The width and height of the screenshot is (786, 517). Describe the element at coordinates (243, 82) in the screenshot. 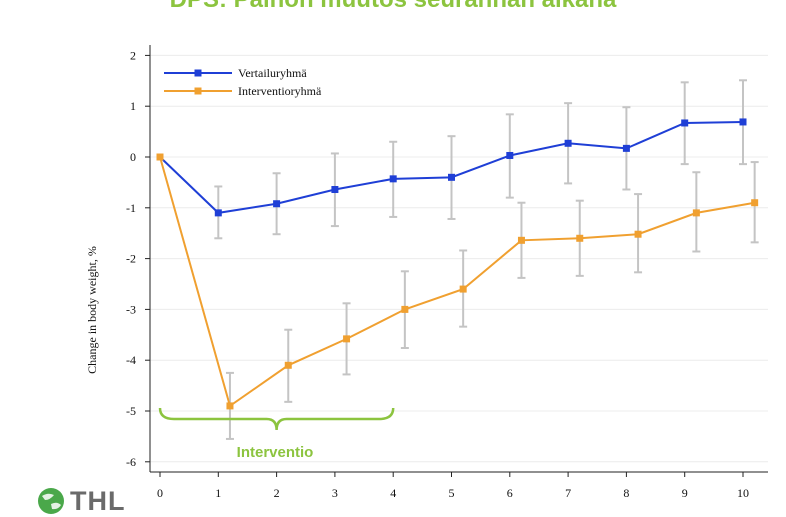

I see `legend: Vertailuryhmä Interventioryhmä` at that location.